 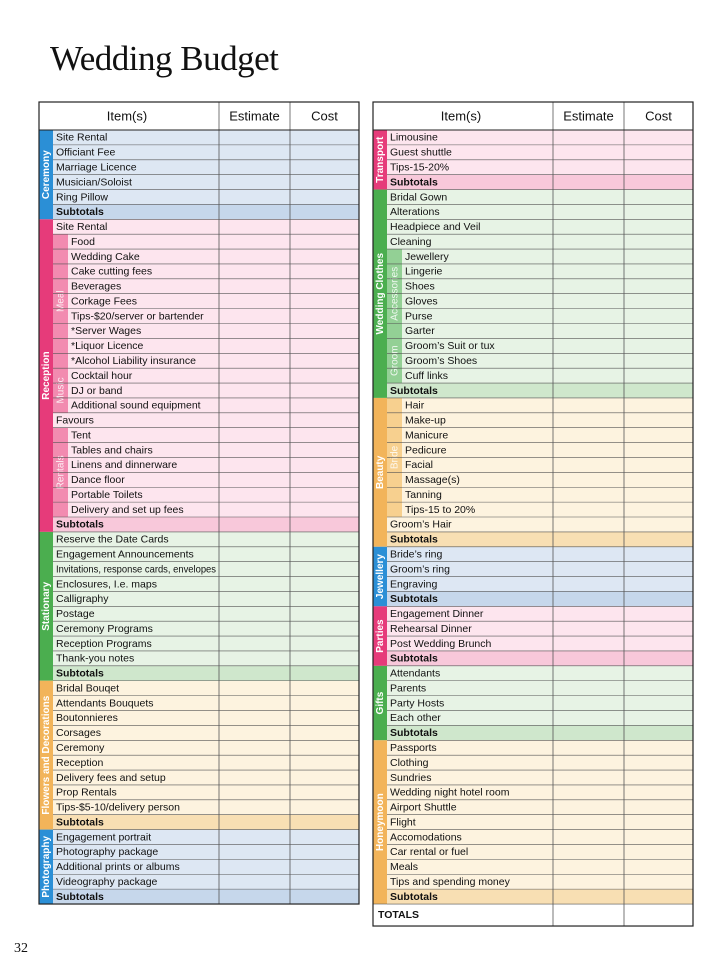 I want to click on item-label: Jewellery, so click(x=427, y=257).